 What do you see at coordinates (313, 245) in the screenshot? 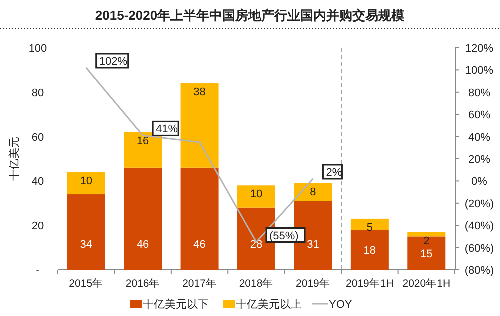
I see `data-label: 31` at bounding box center [313, 245].